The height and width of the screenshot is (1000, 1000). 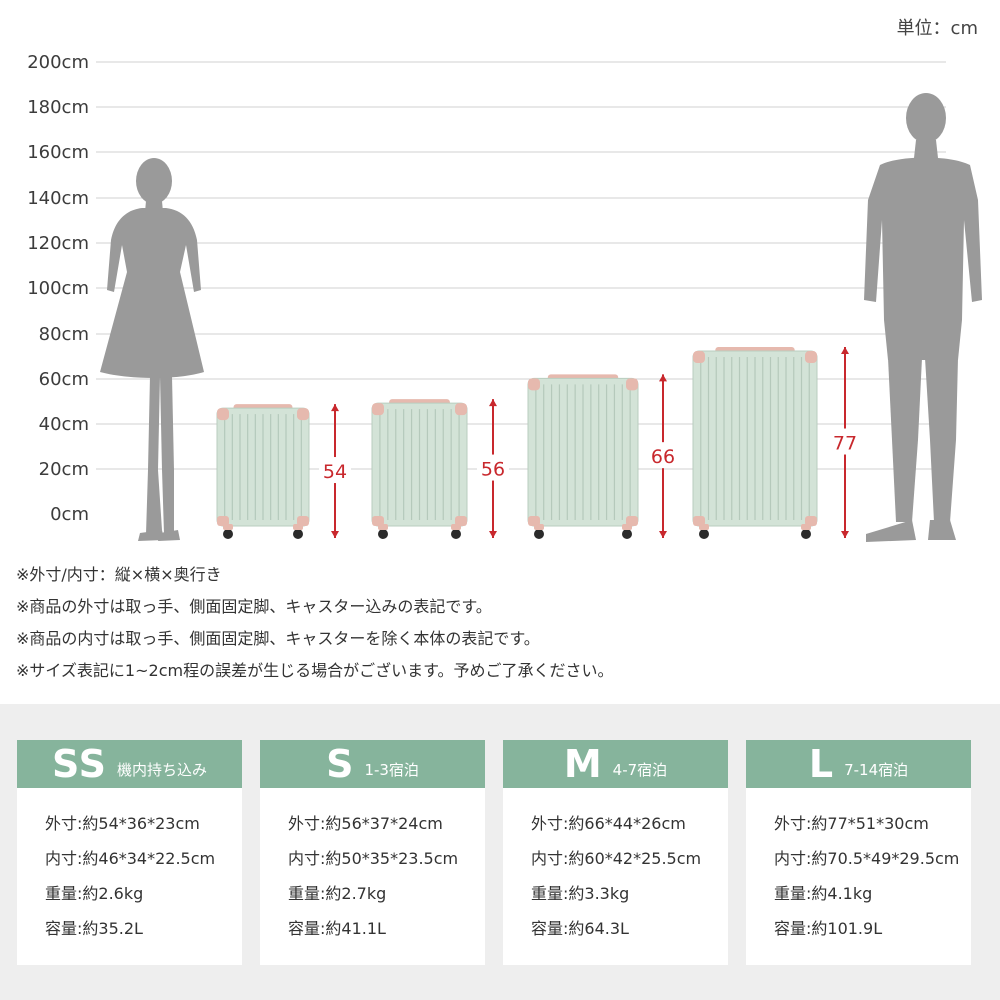 I want to click on spec-capacity: 容量:約41.1L, so click(x=337, y=928).